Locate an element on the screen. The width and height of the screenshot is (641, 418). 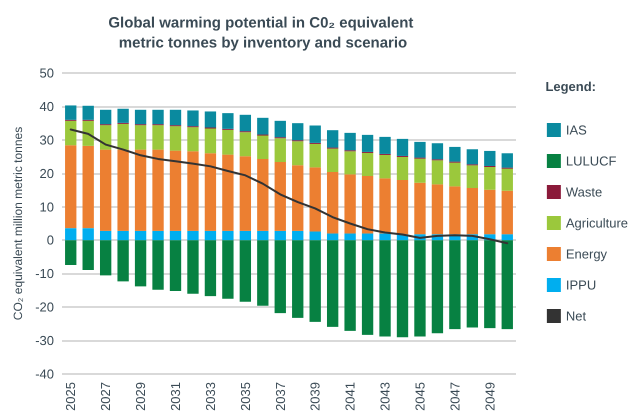
legend-label: Agriculture is located at coordinates (597, 223).